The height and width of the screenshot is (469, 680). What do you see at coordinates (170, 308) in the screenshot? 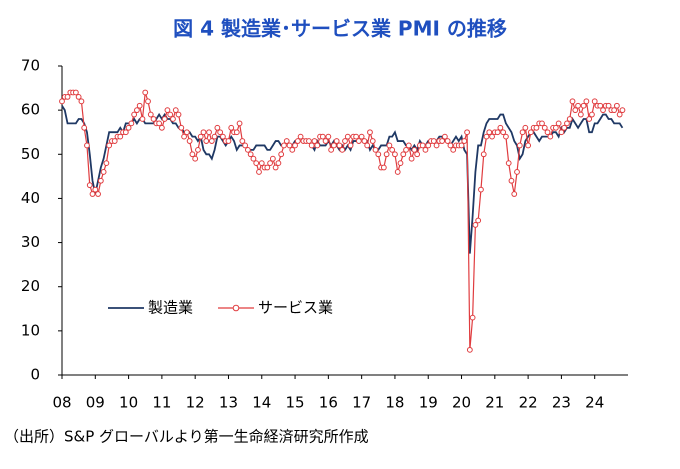
I see `legend-label: 製造業` at bounding box center [170, 308].